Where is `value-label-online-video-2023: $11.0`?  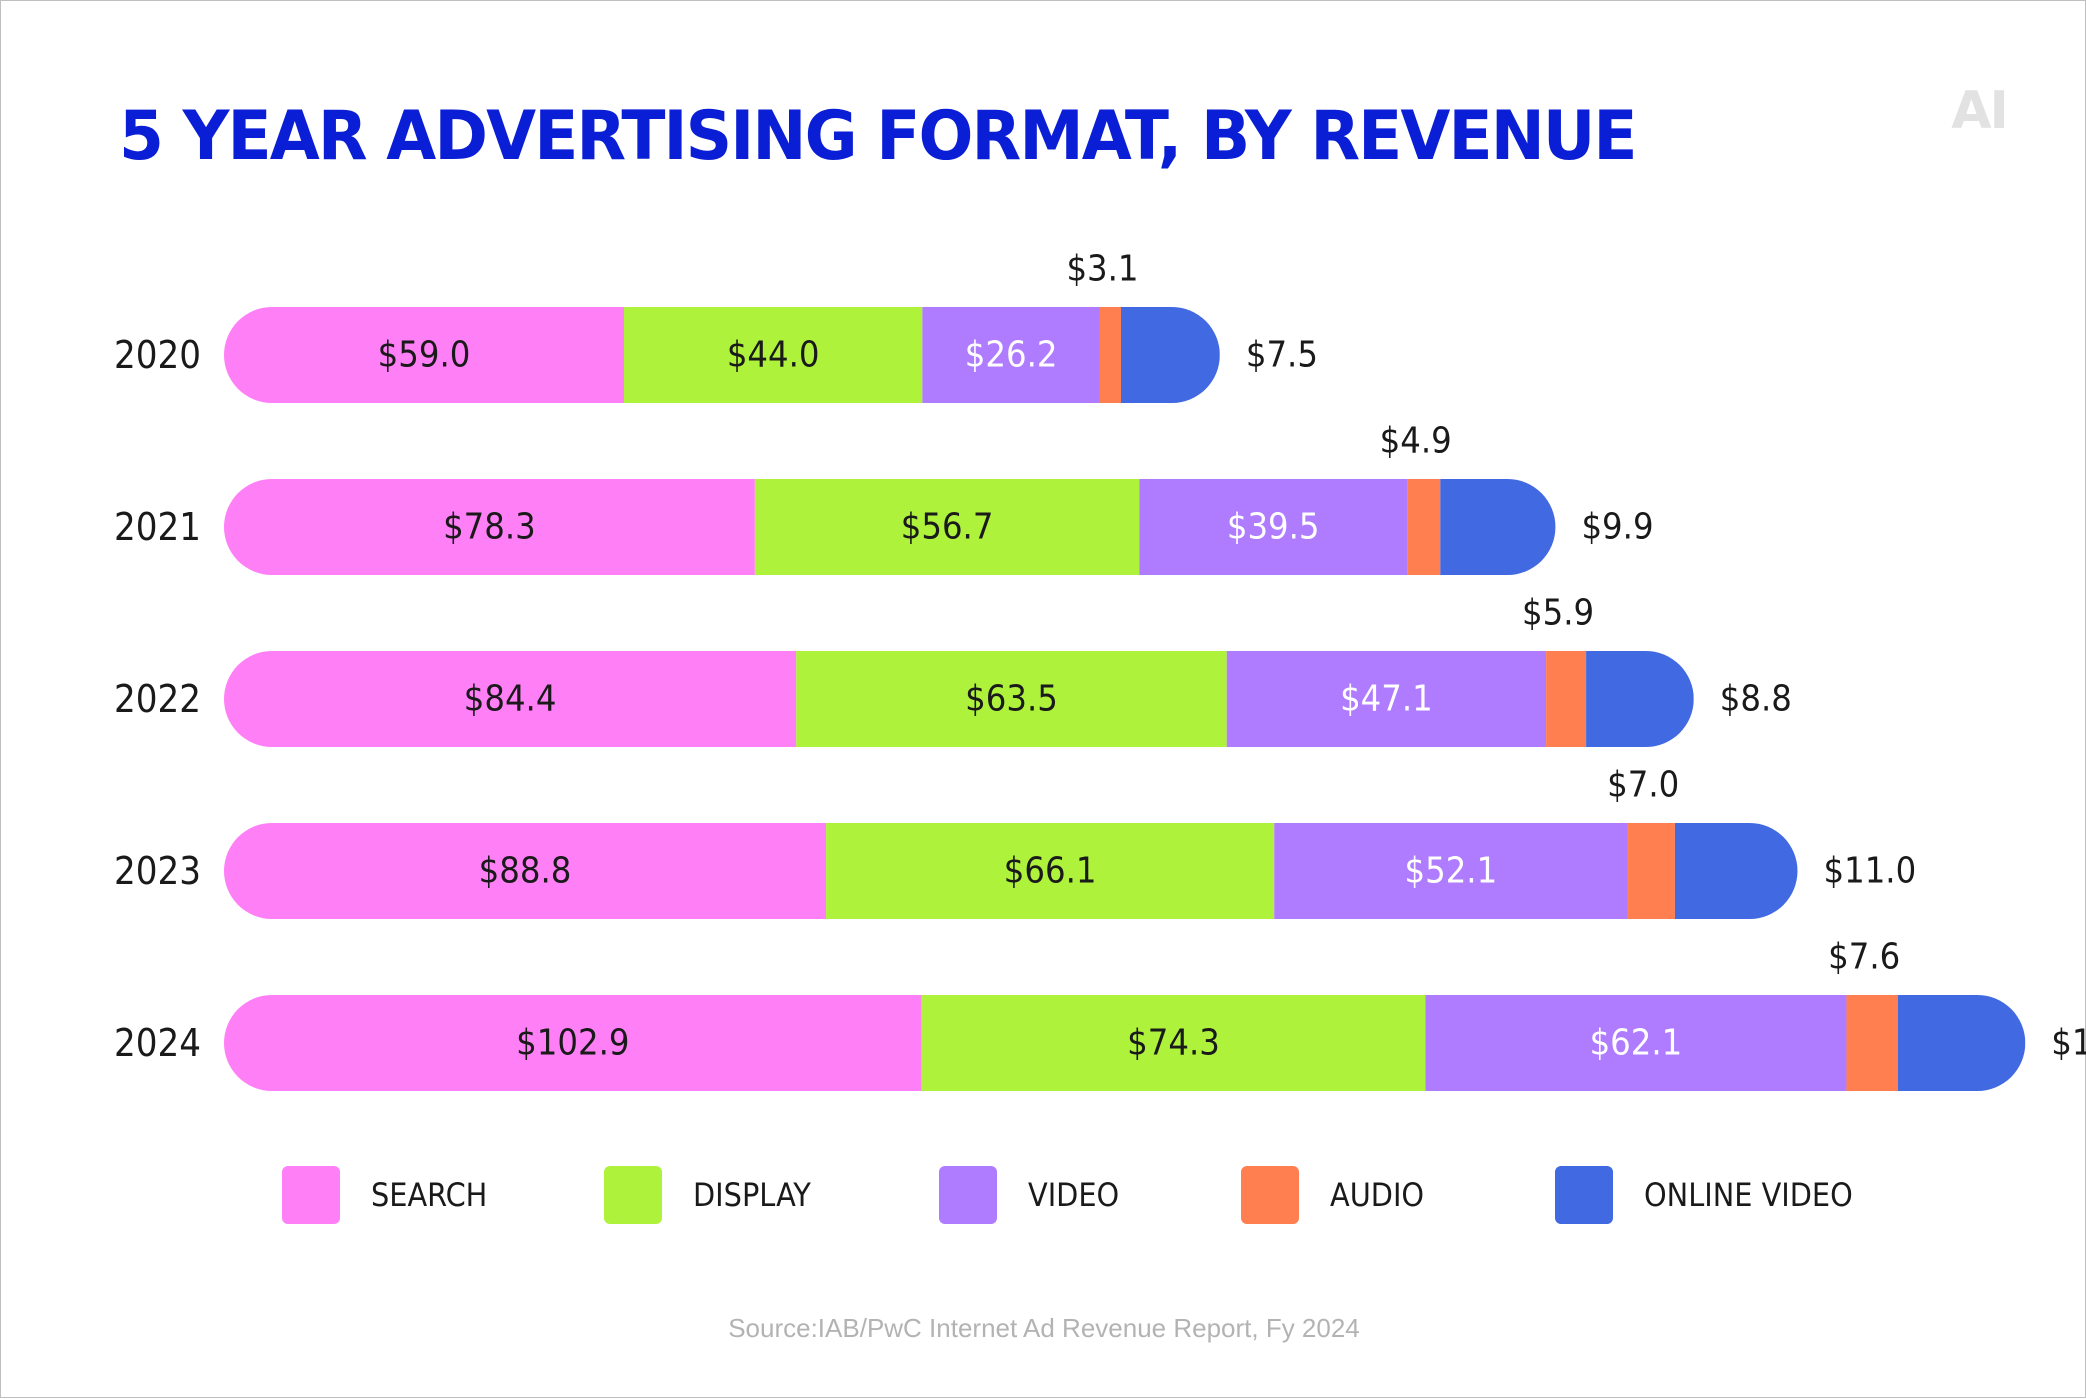
value-label-online-video-2023: $11.0 is located at coordinates (1870, 871).